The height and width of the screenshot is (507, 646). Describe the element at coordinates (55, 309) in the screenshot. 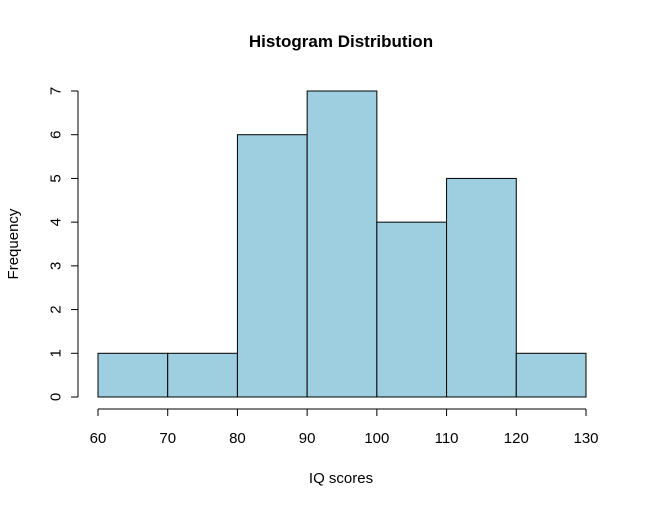

I see `y-tick-label-2: 2` at that location.